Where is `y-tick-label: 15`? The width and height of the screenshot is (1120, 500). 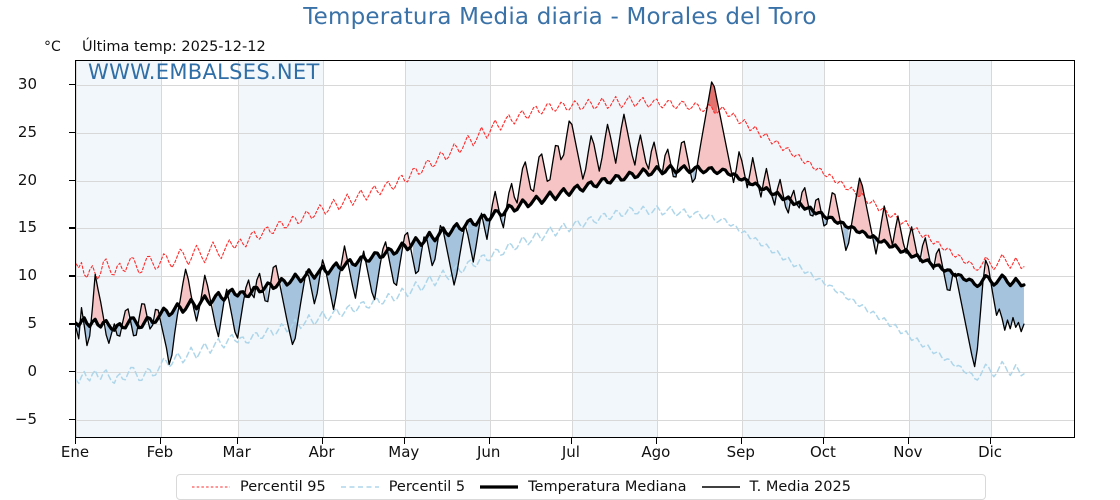 y-tick-label: 15 is located at coordinates (27, 227).